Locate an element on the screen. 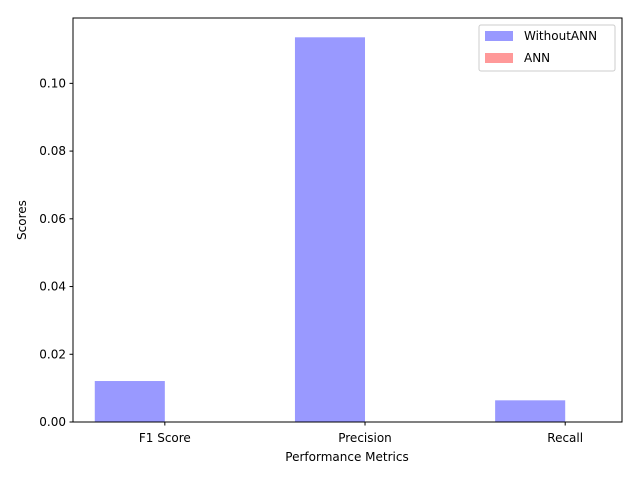 The height and width of the screenshot is (480, 640). y-axis-label: Scores is located at coordinates (22, 220).